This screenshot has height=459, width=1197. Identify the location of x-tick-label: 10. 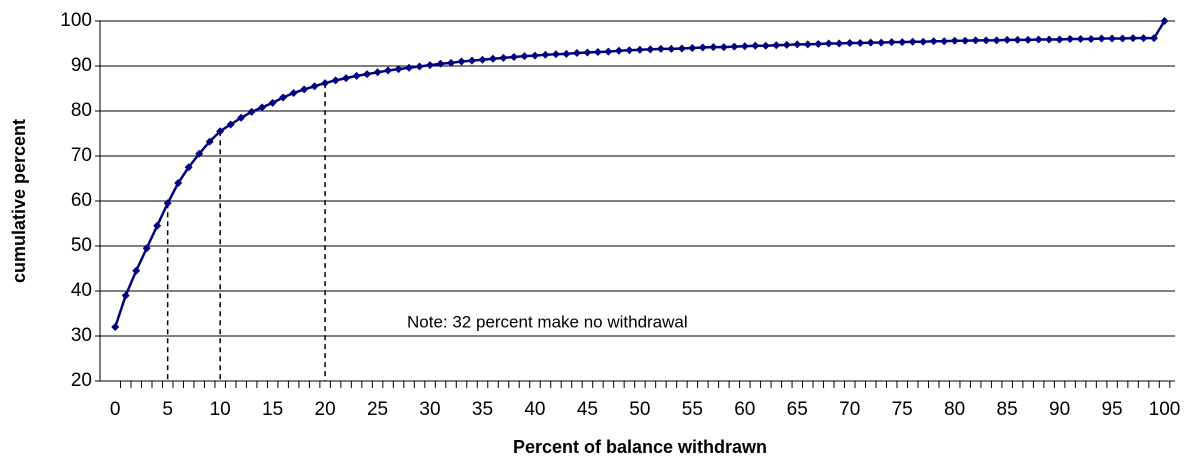
(220, 409).